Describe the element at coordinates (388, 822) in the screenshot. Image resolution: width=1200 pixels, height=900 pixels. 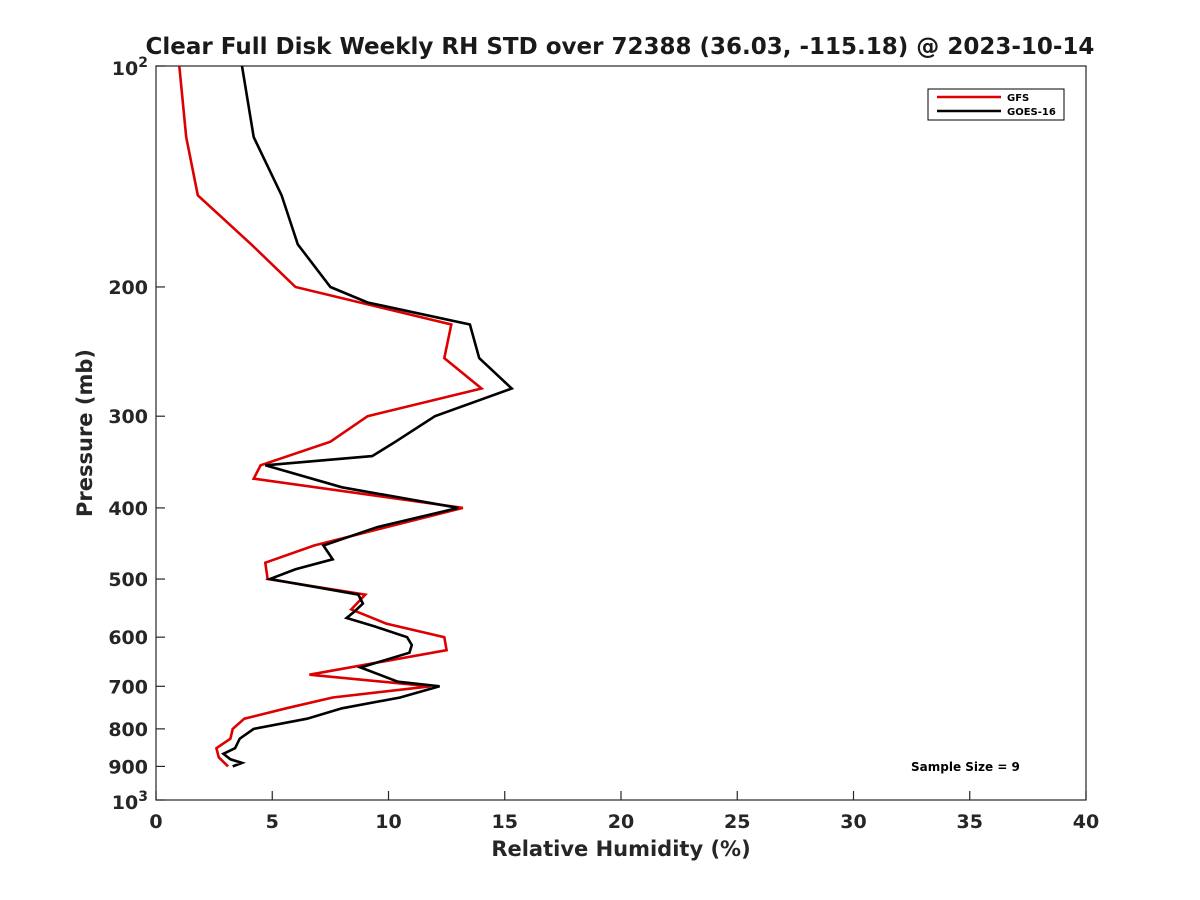
I see `x-tick-label: 10` at that location.